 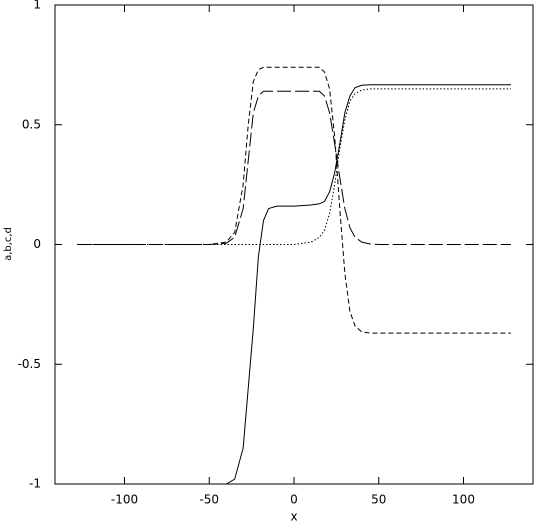 What do you see at coordinates (378, 500) in the screenshot?
I see `x-tick-label: 50` at bounding box center [378, 500].